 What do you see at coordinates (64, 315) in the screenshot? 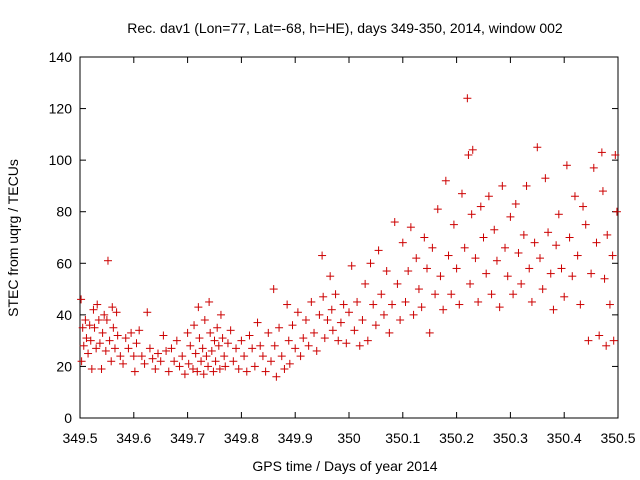
I see `y-tick-label-2: 40` at bounding box center [64, 315].